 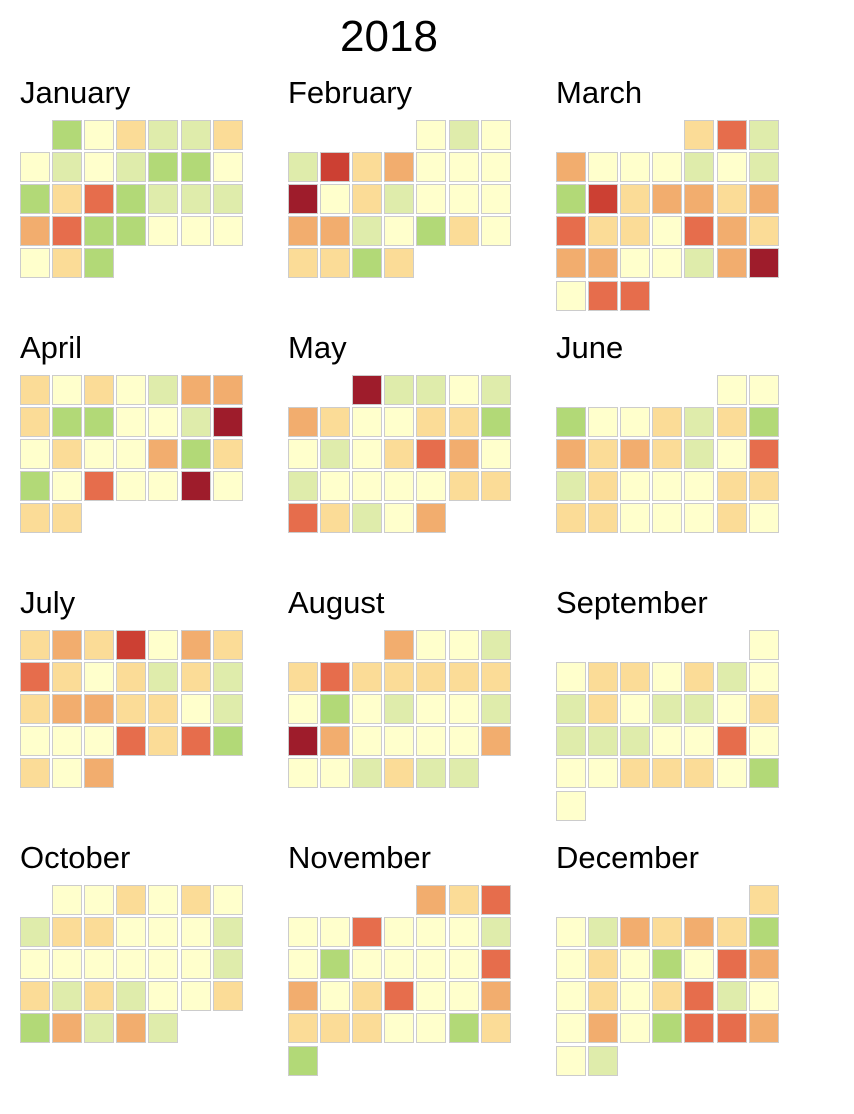 What do you see at coordinates (51, 347) in the screenshot?
I see `month-label: April` at bounding box center [51, 347].